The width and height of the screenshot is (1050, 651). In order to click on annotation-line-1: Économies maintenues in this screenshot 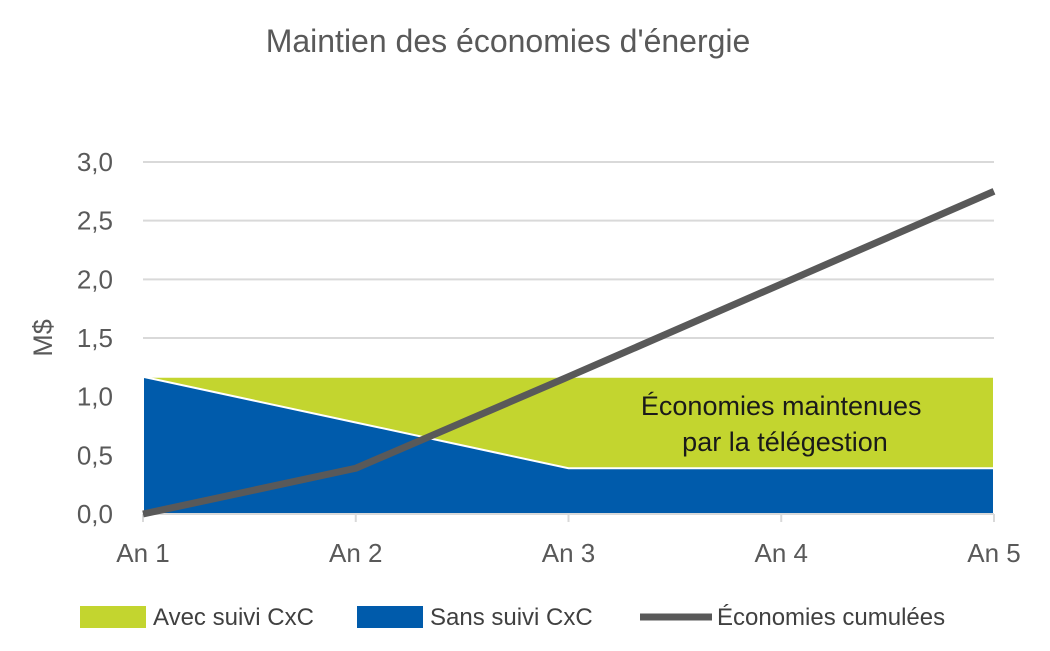, I will do `click(781, 406)`.